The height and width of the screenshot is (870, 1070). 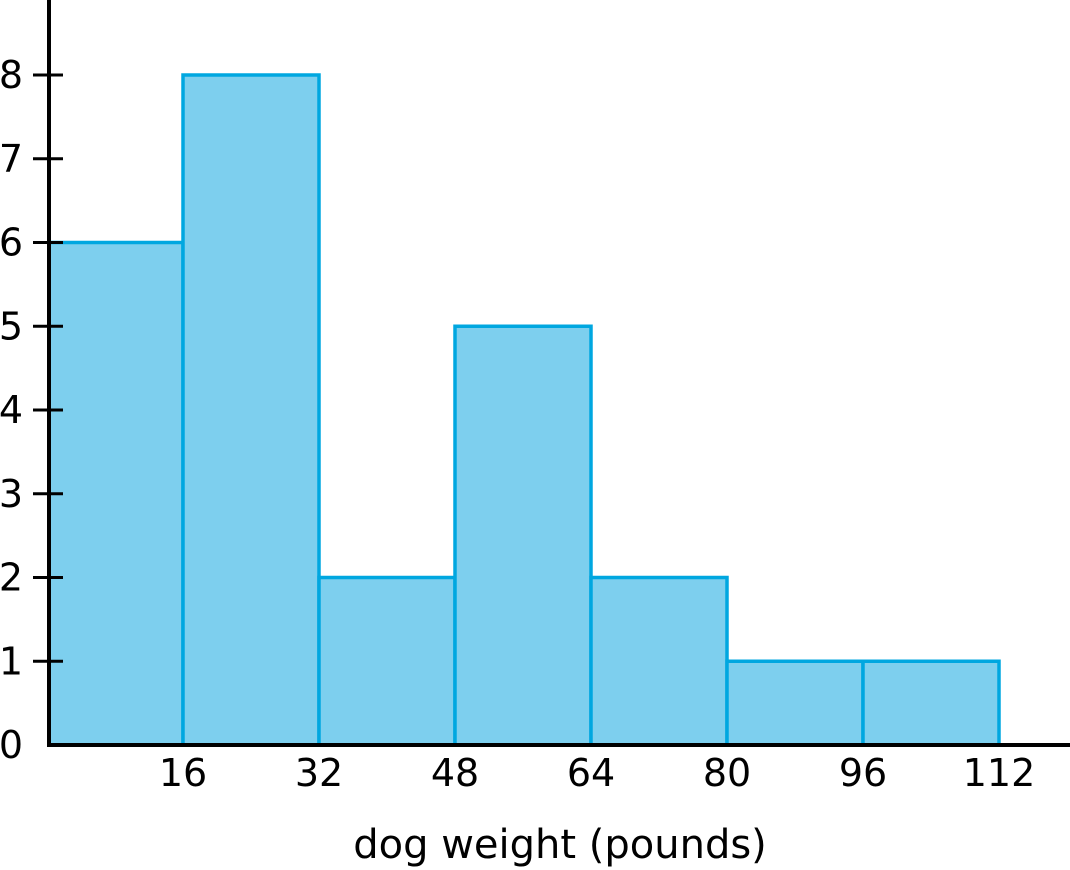 What do you see at coordinates (727, 773) in the screenshot?
I see `x-tick-label: 80` at bounding box center [727, 773].